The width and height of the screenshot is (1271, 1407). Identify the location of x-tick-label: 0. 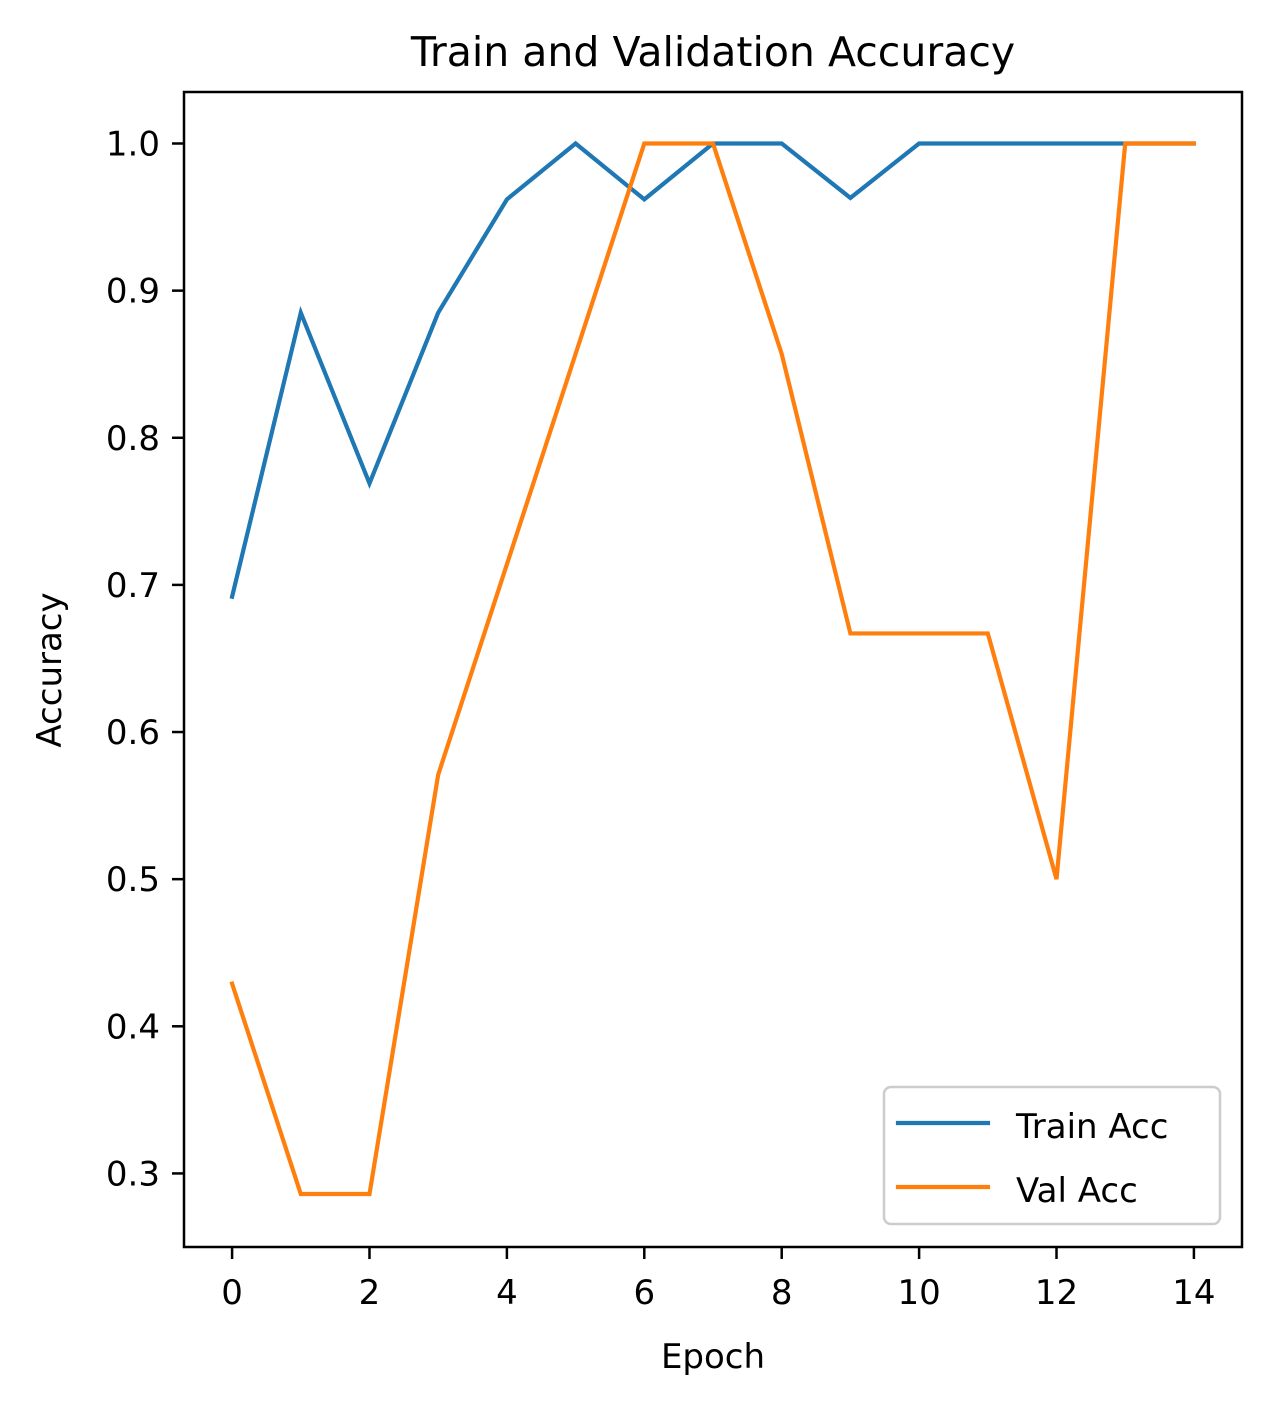
(232, 1293).